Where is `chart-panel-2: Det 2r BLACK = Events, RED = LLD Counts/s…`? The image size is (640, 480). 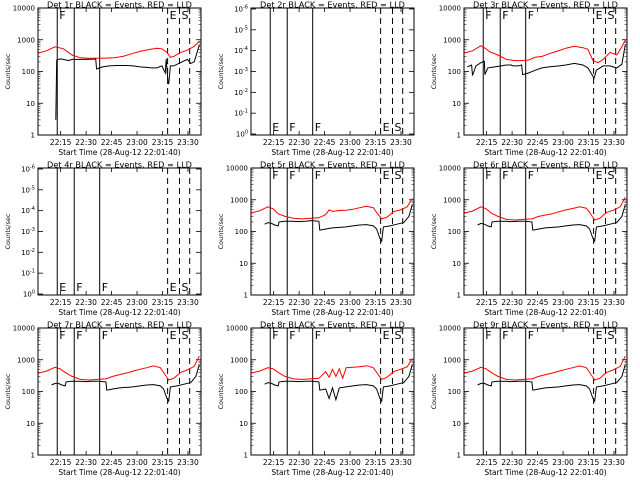 chart-panel-2: Det 2r BLACK = Events, RED = LLD Counts/s… is located at coordinates (316, 78).